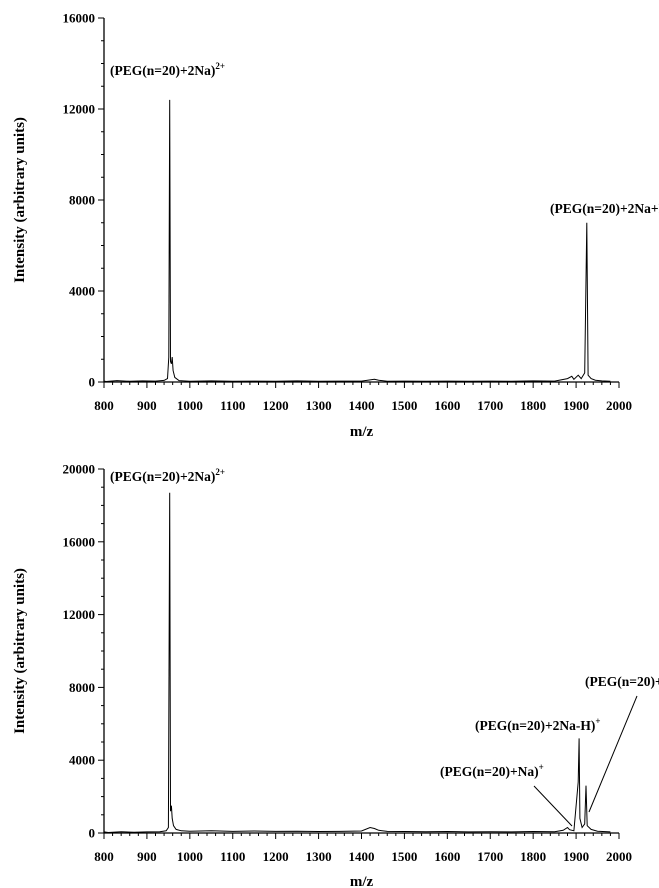 The width and height of the screenshot is (659, 888). What do you see at coordinates (276, 405) in the screenshot?
I see `top-x-tick-label: 1200` at bounding box center [276, 405].